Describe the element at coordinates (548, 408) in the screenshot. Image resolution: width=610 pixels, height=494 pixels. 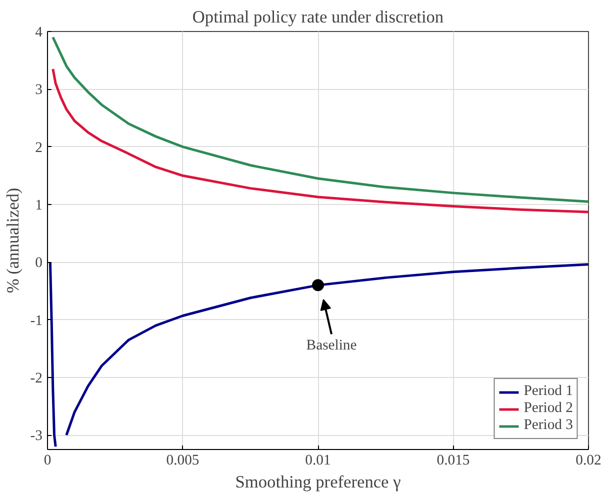
I see `legend-label: Period 2` at that location.